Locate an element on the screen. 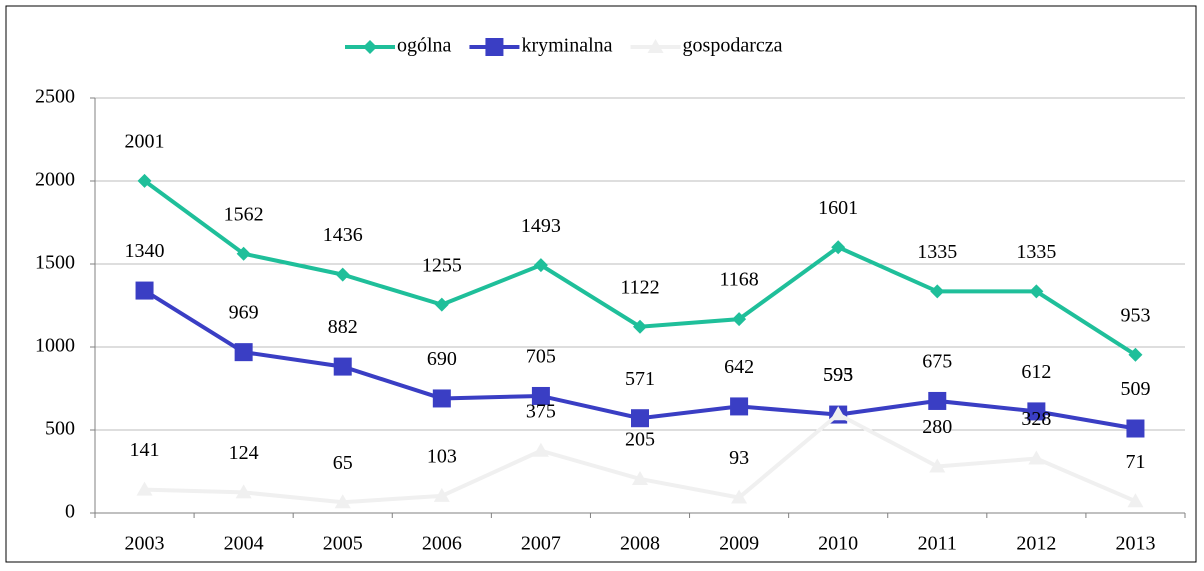 This screenshot has width=1204, height=571. y-tick-label: 1000 is located at coordinates (55, 346).